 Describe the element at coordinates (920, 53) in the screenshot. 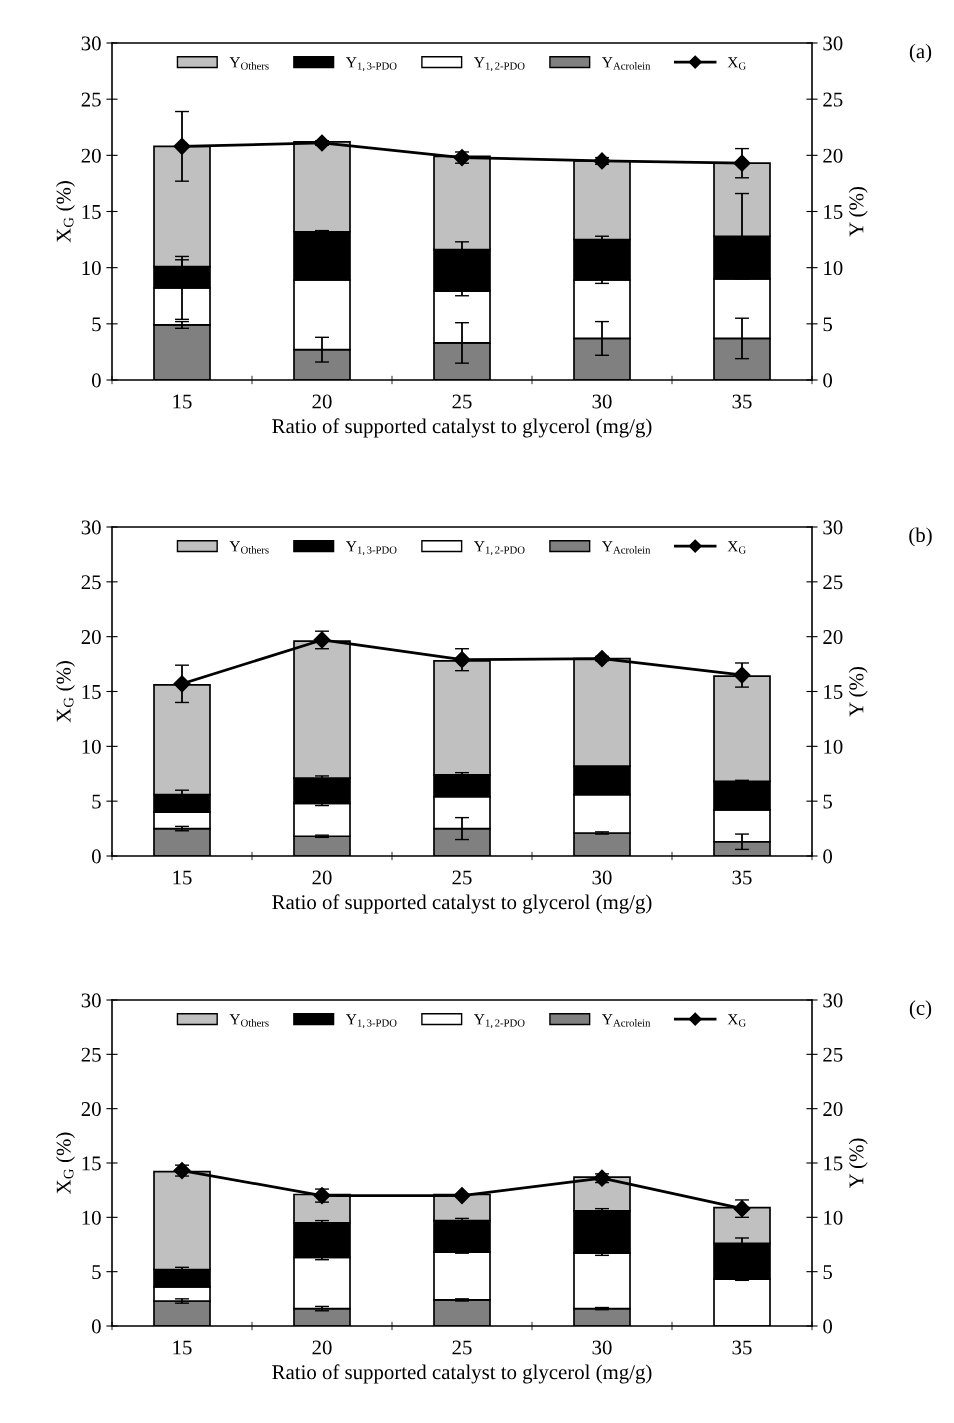

I see `text: (a)` at that location.